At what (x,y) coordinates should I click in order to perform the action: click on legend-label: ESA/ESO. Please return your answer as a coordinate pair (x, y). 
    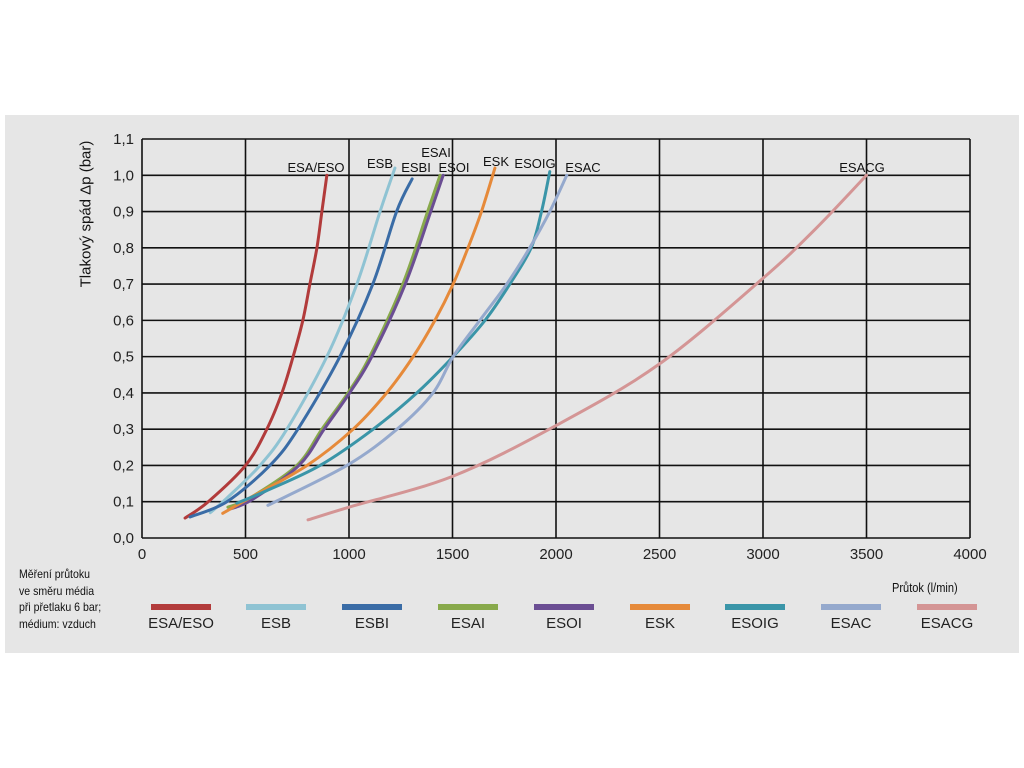
    Looking at the image, I should click on (181, 623).